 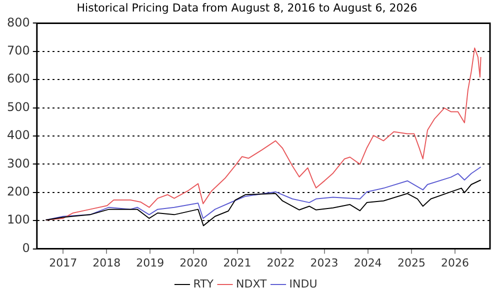 I want to click on x-tick-label: 2017, so click(x=63, y=263).